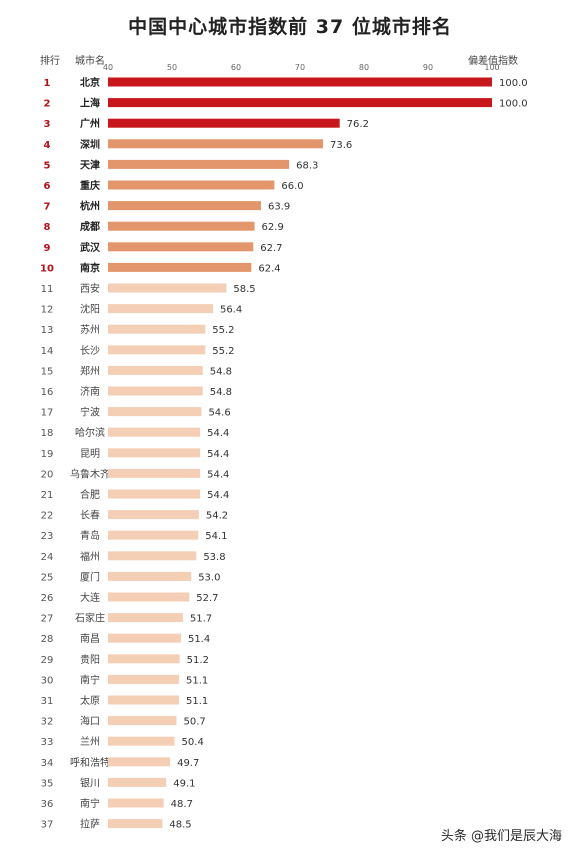 The height and width of the screenshot is (855, 580). Describe the element at coordinates (90, 432) in the screenshot. I see `city-label: 哈尔滨` at that location.